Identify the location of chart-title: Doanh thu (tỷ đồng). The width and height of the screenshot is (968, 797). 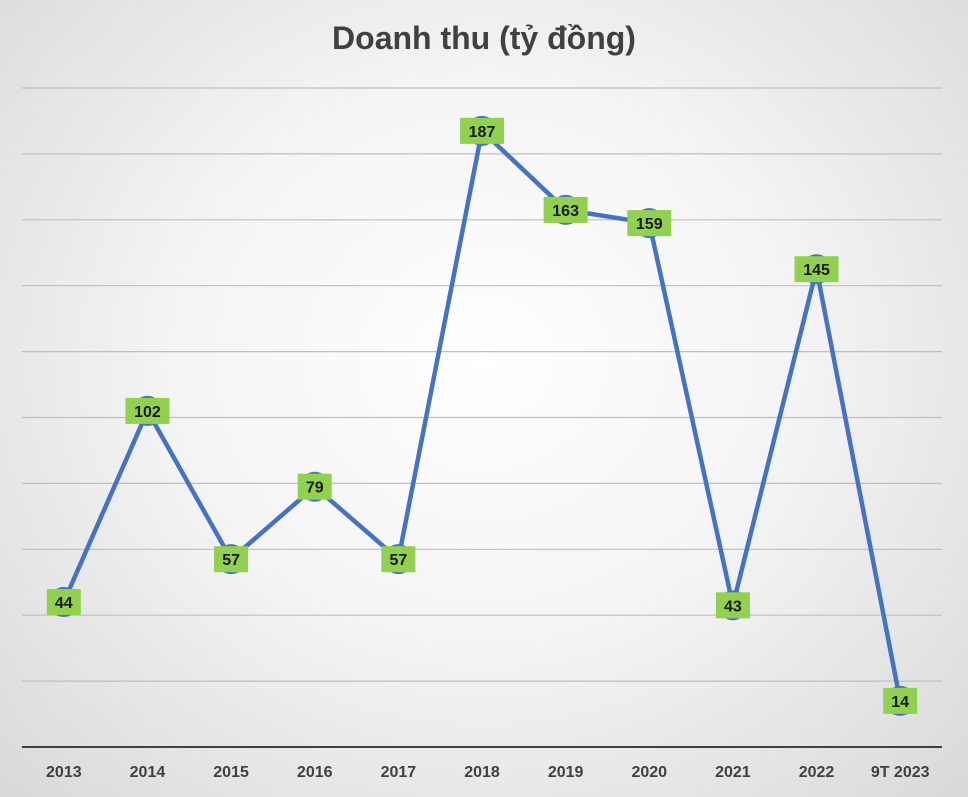
(484, 38).